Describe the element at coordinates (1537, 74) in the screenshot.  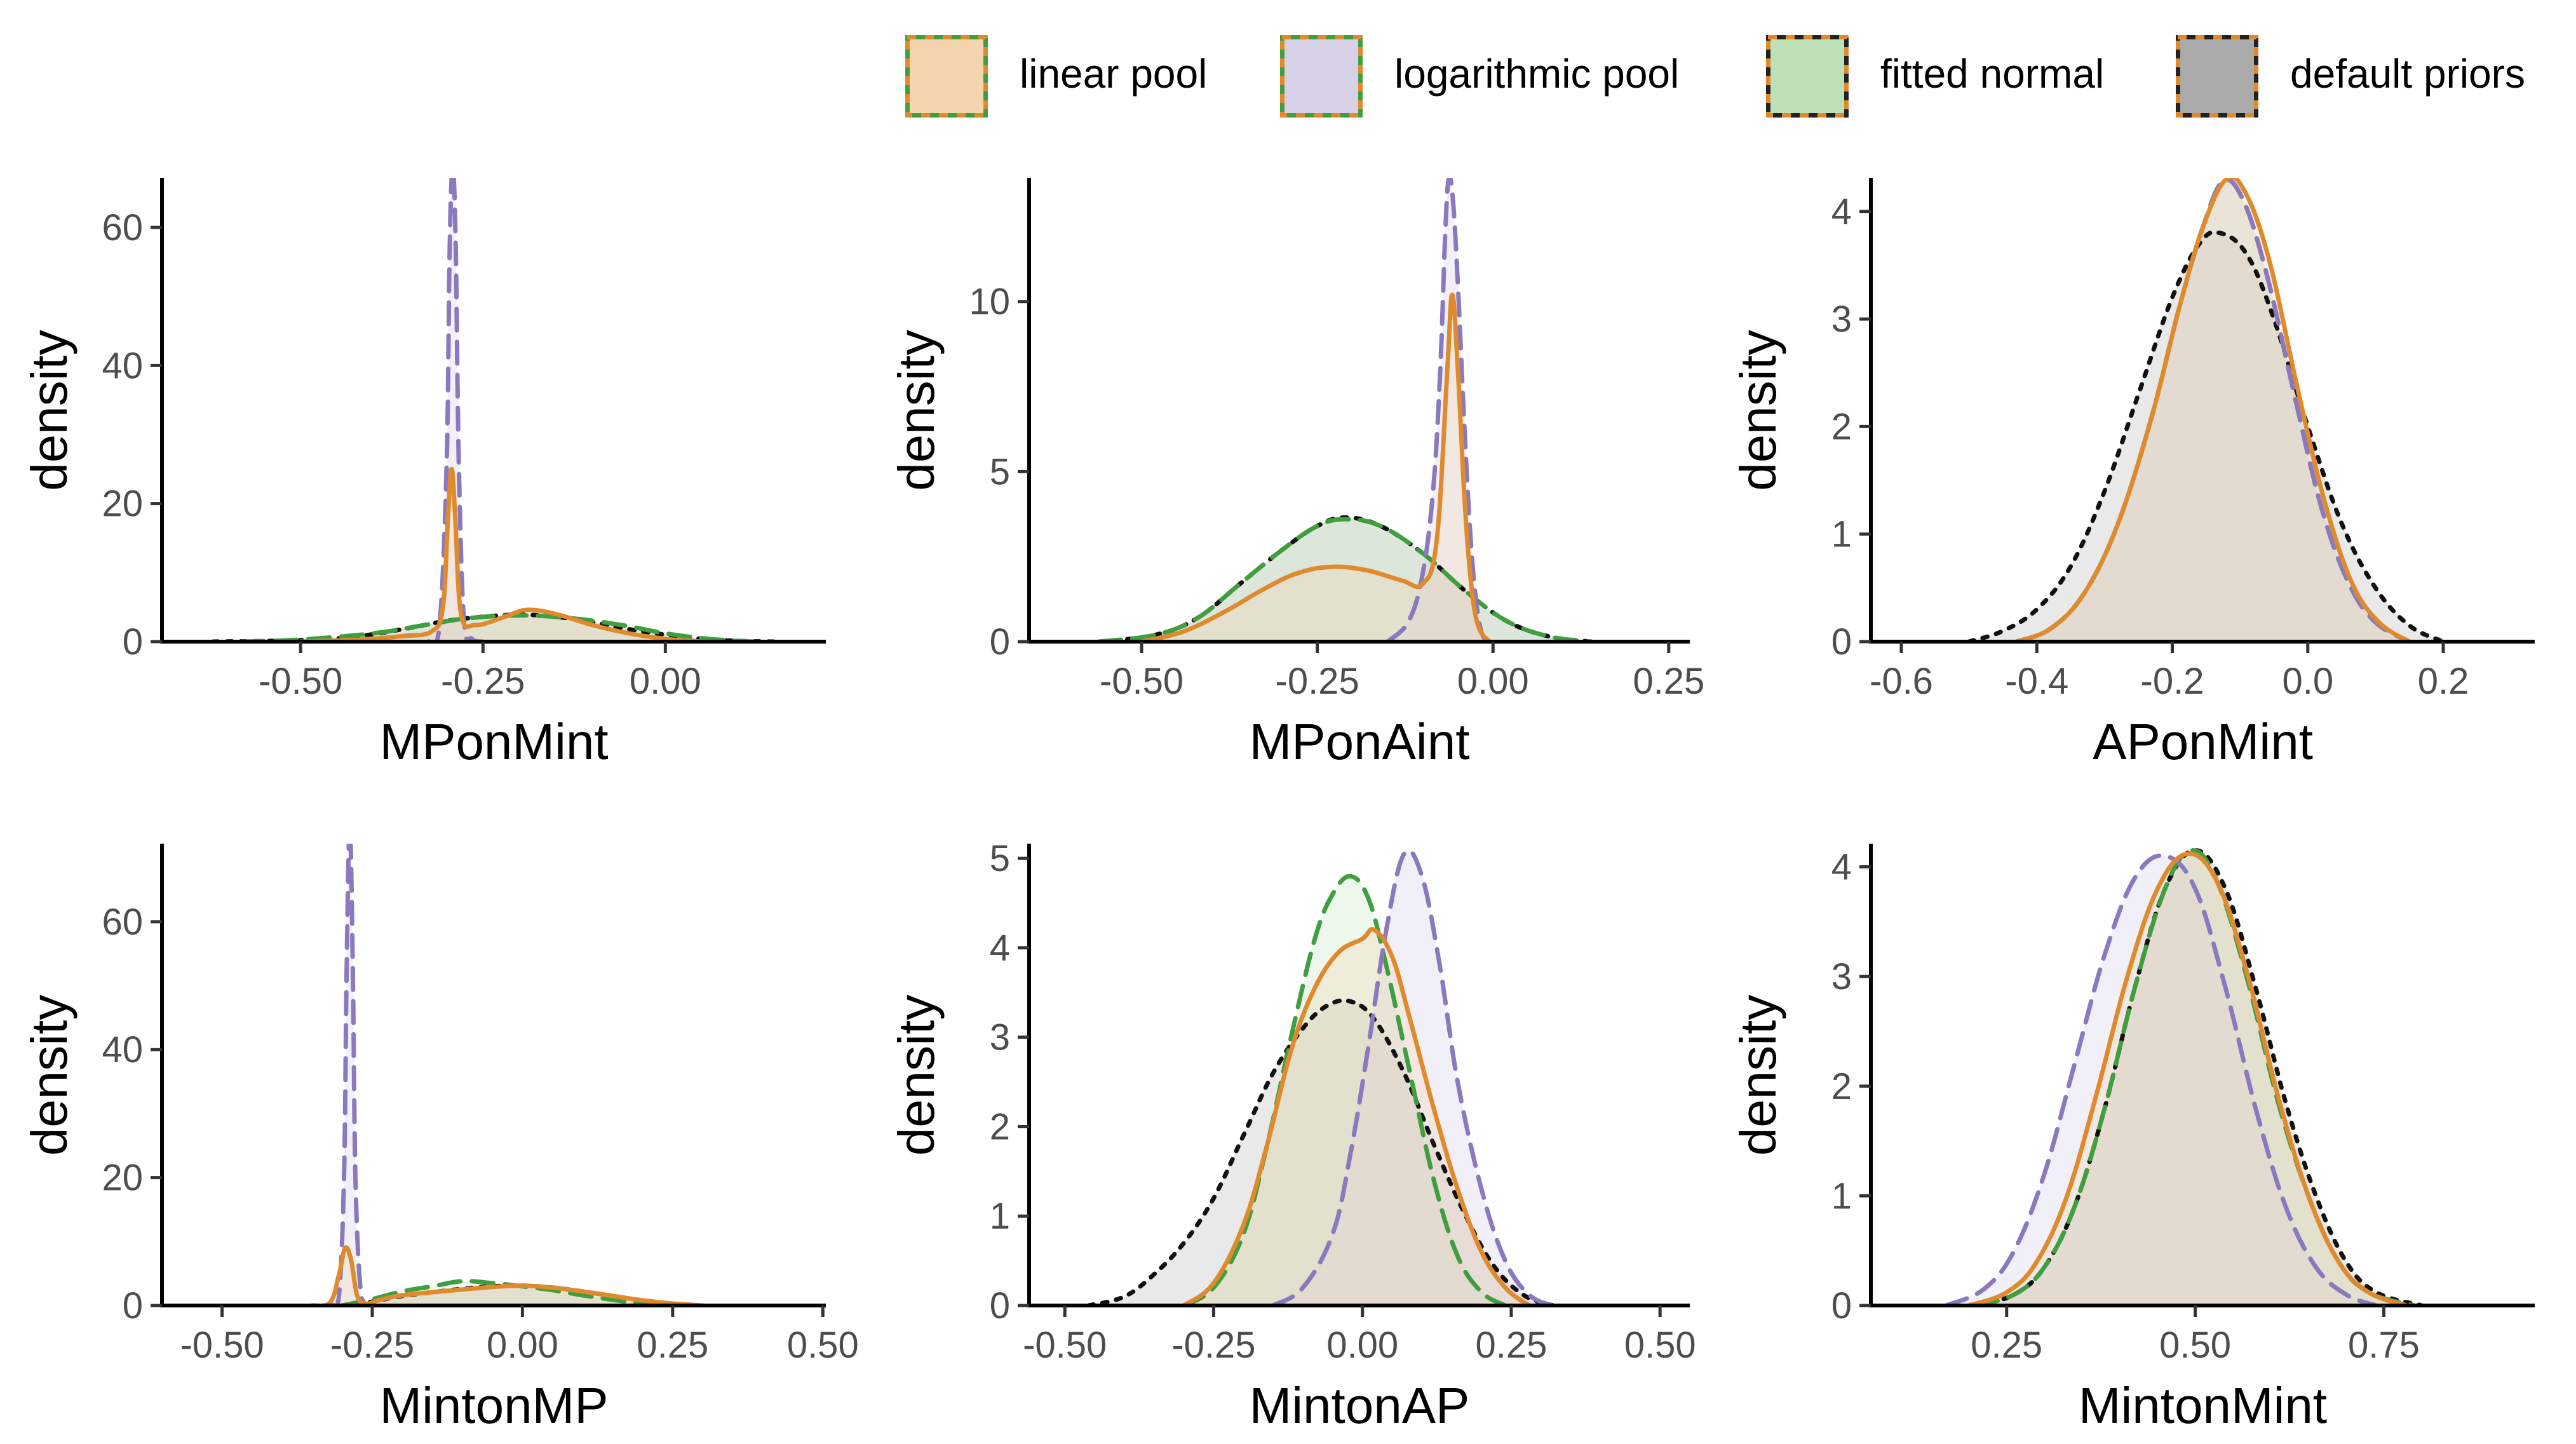
I see `legend-label-logarithmic-pool: logarithmic pool` at that location.